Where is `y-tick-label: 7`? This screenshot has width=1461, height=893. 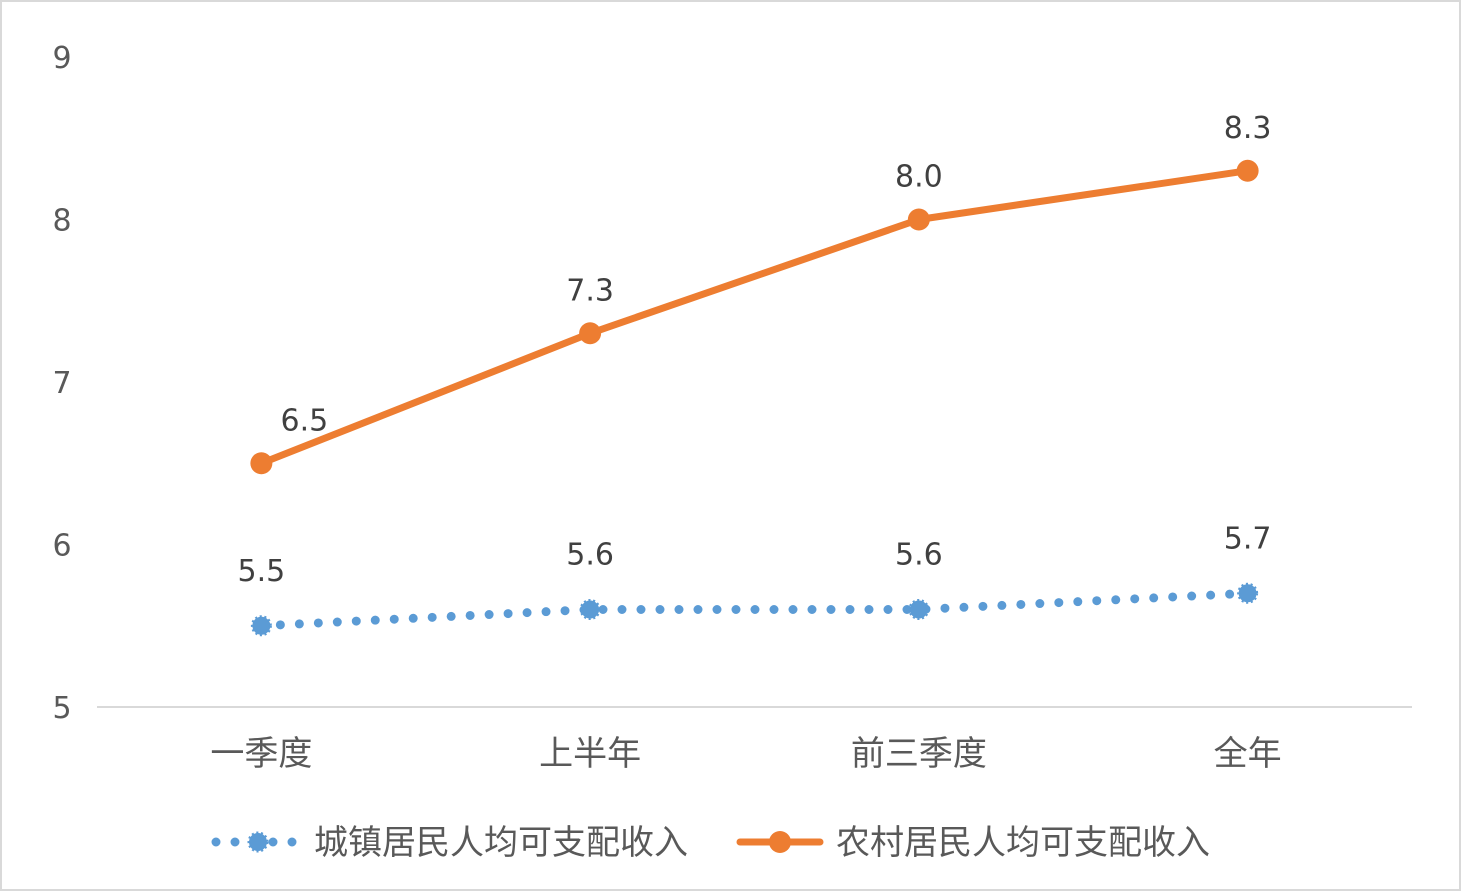 y-tick-label: 7 is located at coordinates (61, 383).